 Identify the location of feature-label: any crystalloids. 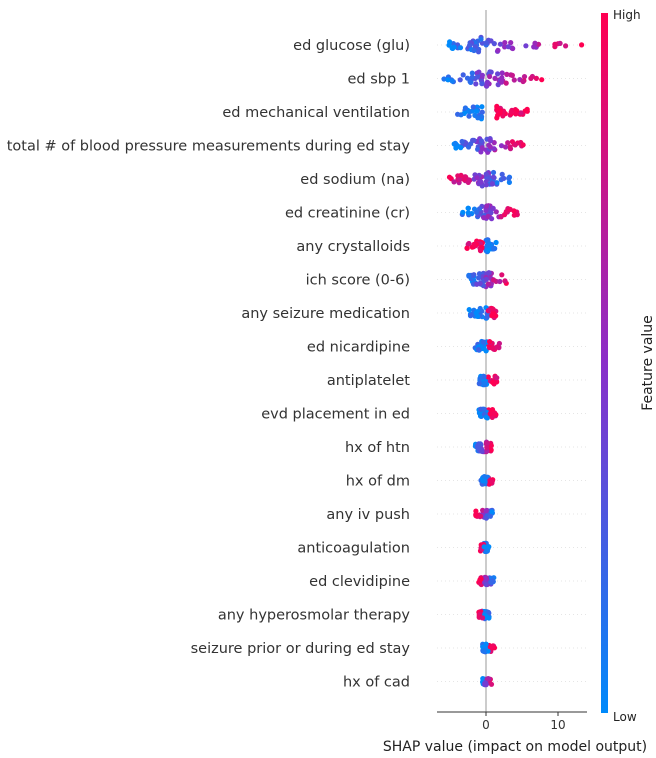
(353, 247).